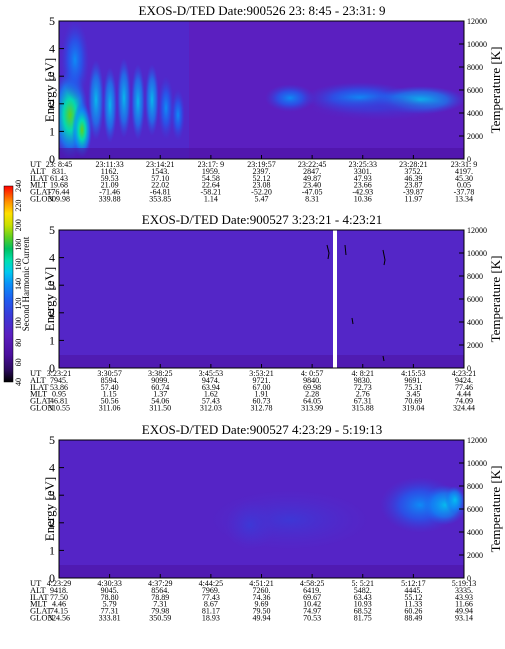  What do you see at coordinates (39, 394) in the screenshot?
I see `orbit-row-label: MLT` at bounding box center [39, 394].